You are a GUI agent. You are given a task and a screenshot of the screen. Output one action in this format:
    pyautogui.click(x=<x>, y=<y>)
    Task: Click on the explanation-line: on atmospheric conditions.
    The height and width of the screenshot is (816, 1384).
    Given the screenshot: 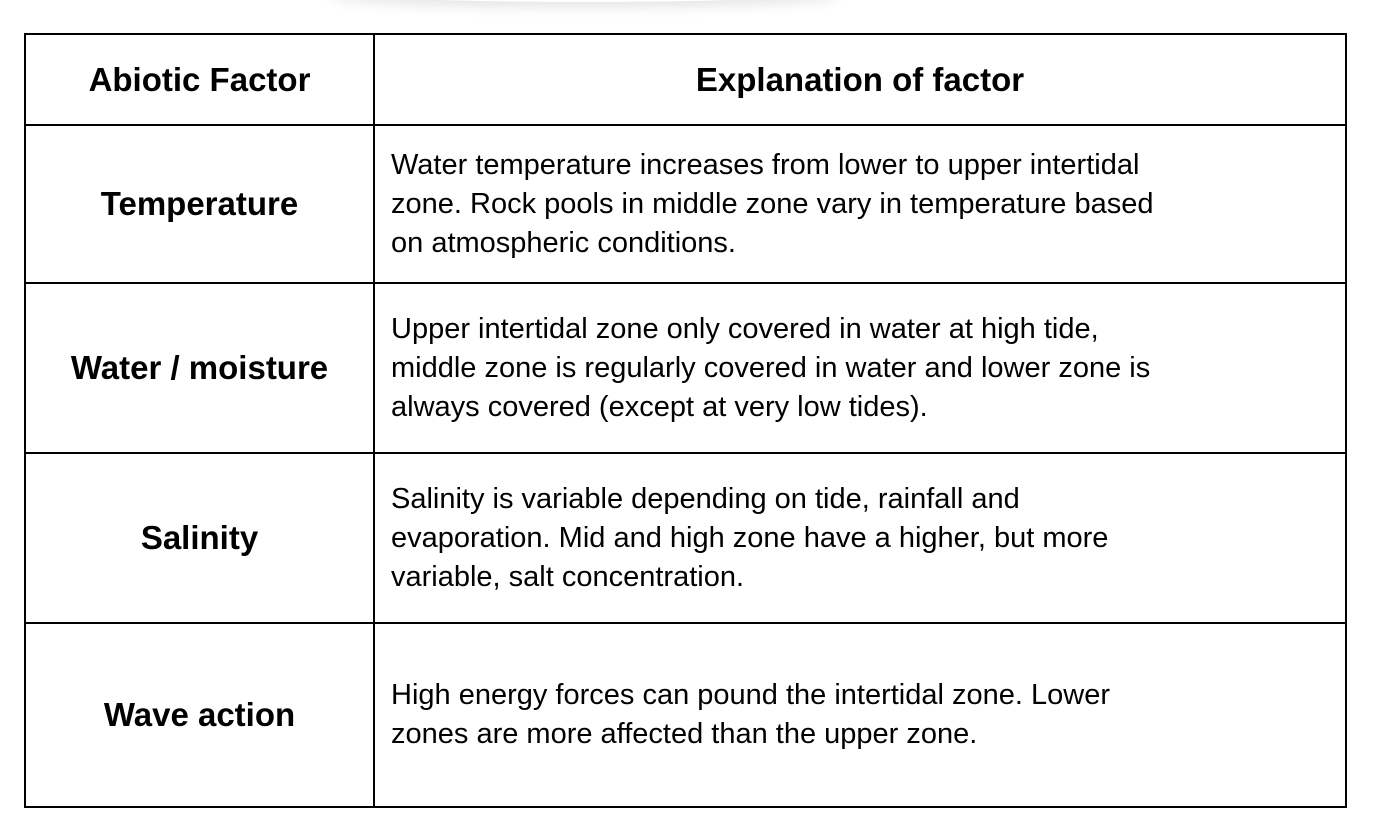 What is the action you would take?
    pyautogui.click(x=563, y=242)
    